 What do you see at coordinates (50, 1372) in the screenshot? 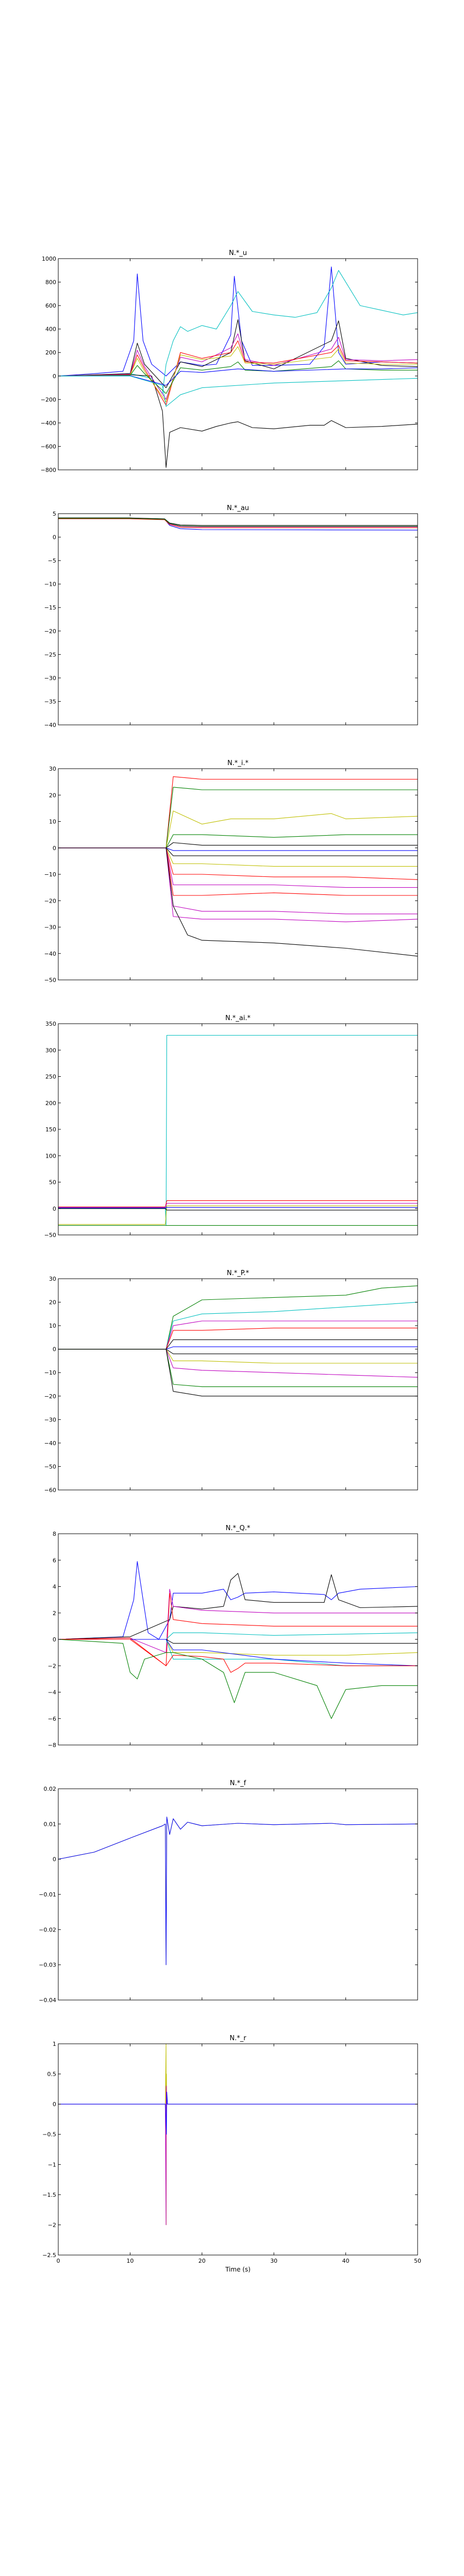
I see `y-tick-label: −10` at bounding box center [50, 1372].